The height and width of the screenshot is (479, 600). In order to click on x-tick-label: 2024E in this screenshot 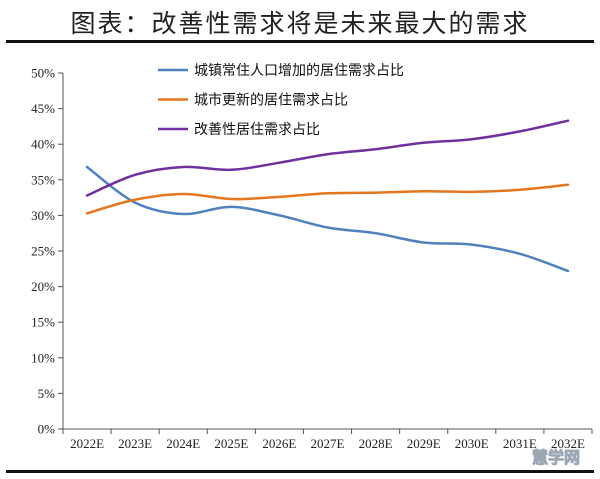, I will do `click(183, 443)`.